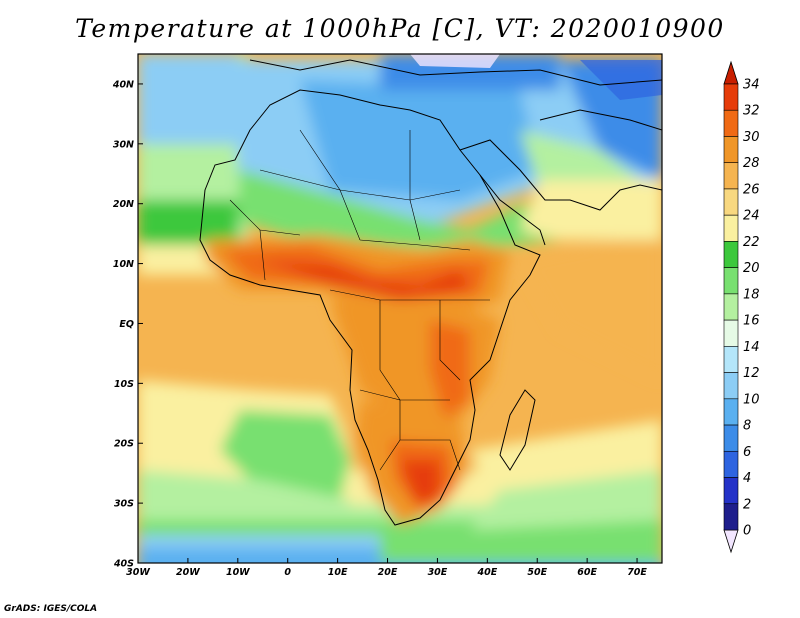 The image size is (800, 618). What do you see at coordinates (486, 572) in the screenshot?
I see `lon-tick-label: 40E` at bounding box center [486, 572].